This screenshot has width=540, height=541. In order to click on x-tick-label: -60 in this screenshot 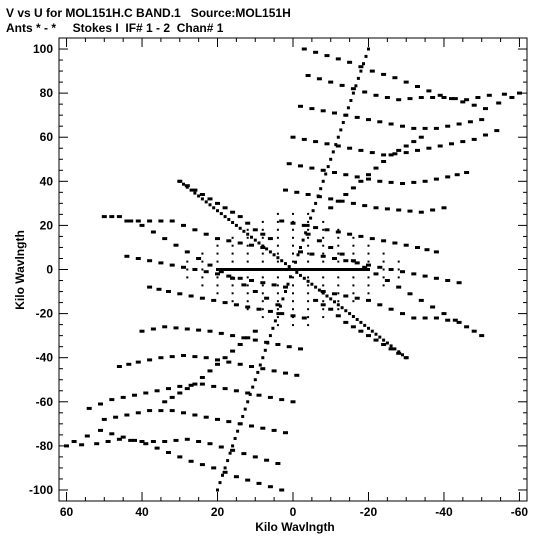, I will do `click(520, 512)`.